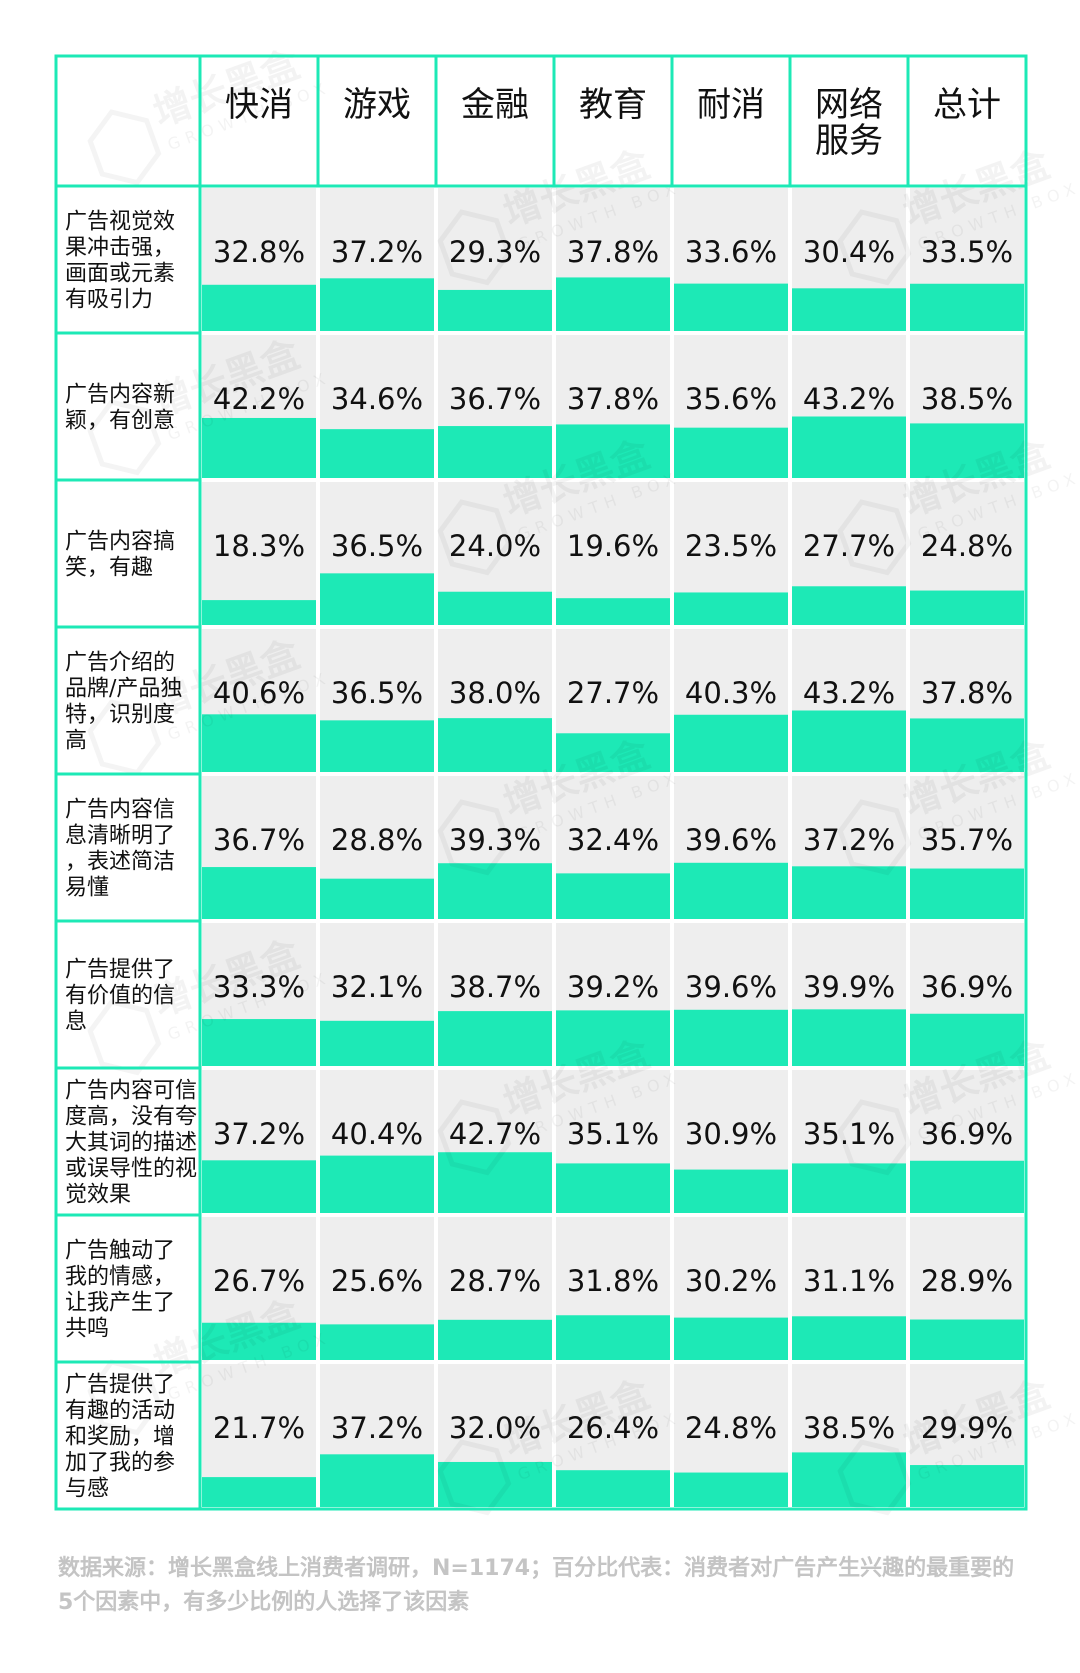  What do you see at coordinates (259, 105) in the screenshot?
I see `column-header: 快消` at bounding box center [259, 105].